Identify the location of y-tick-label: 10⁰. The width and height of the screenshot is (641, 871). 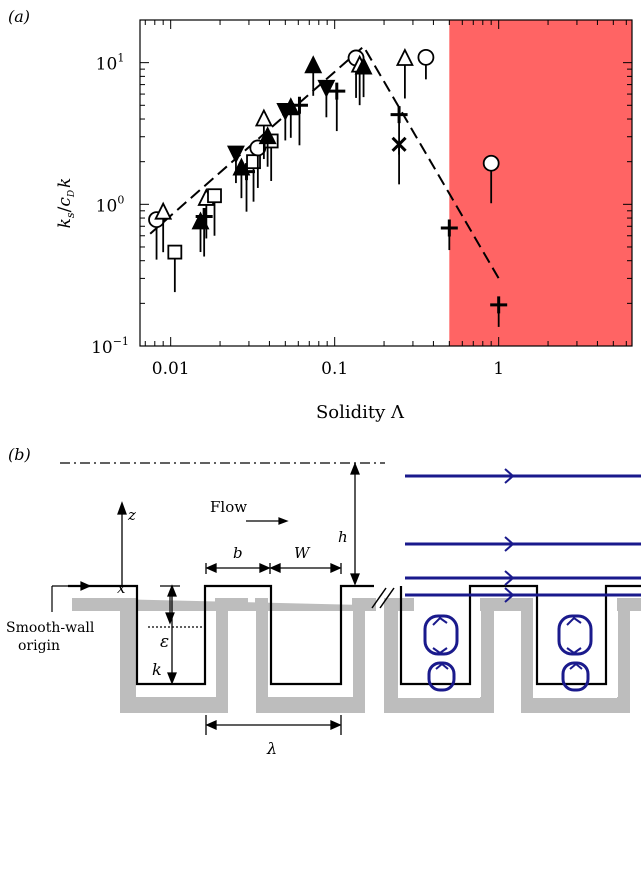
(110, 204).